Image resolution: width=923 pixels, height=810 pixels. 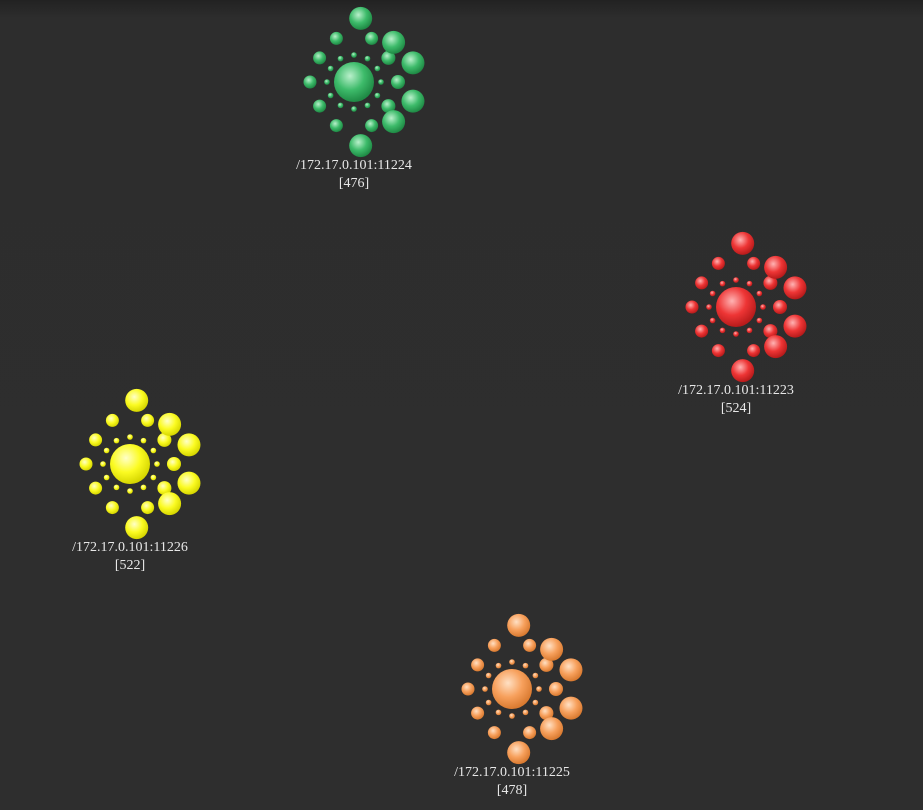 What do you see at coordinates (130, 557) in the screenshot?
I see `node-label-11226: /172.17.0.101:11226 [522]` at bounding box center [130, 557].